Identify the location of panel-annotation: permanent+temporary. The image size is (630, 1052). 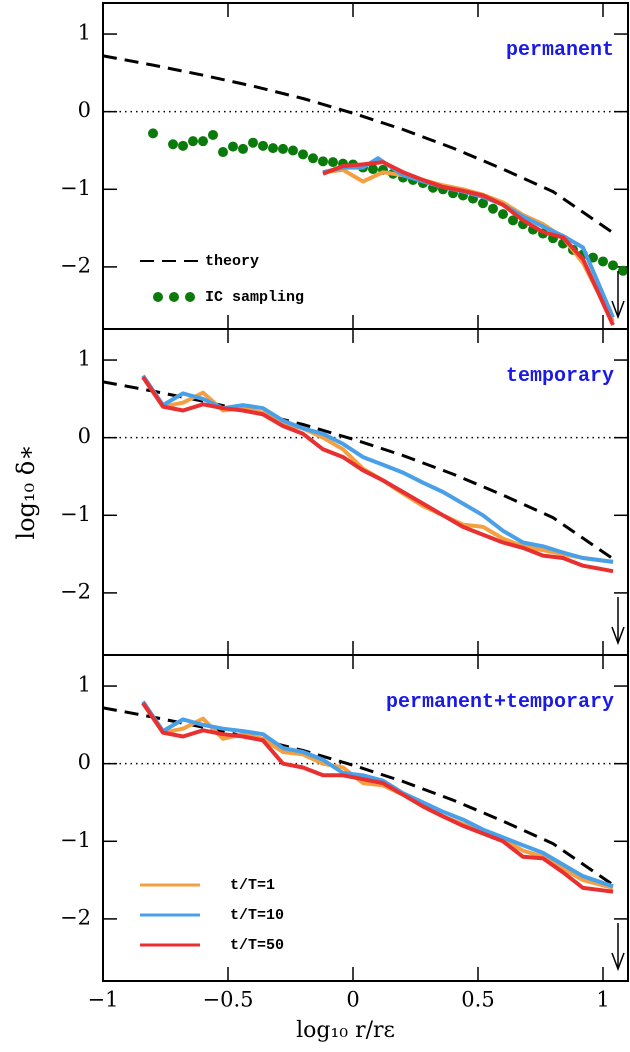
(500, 702).